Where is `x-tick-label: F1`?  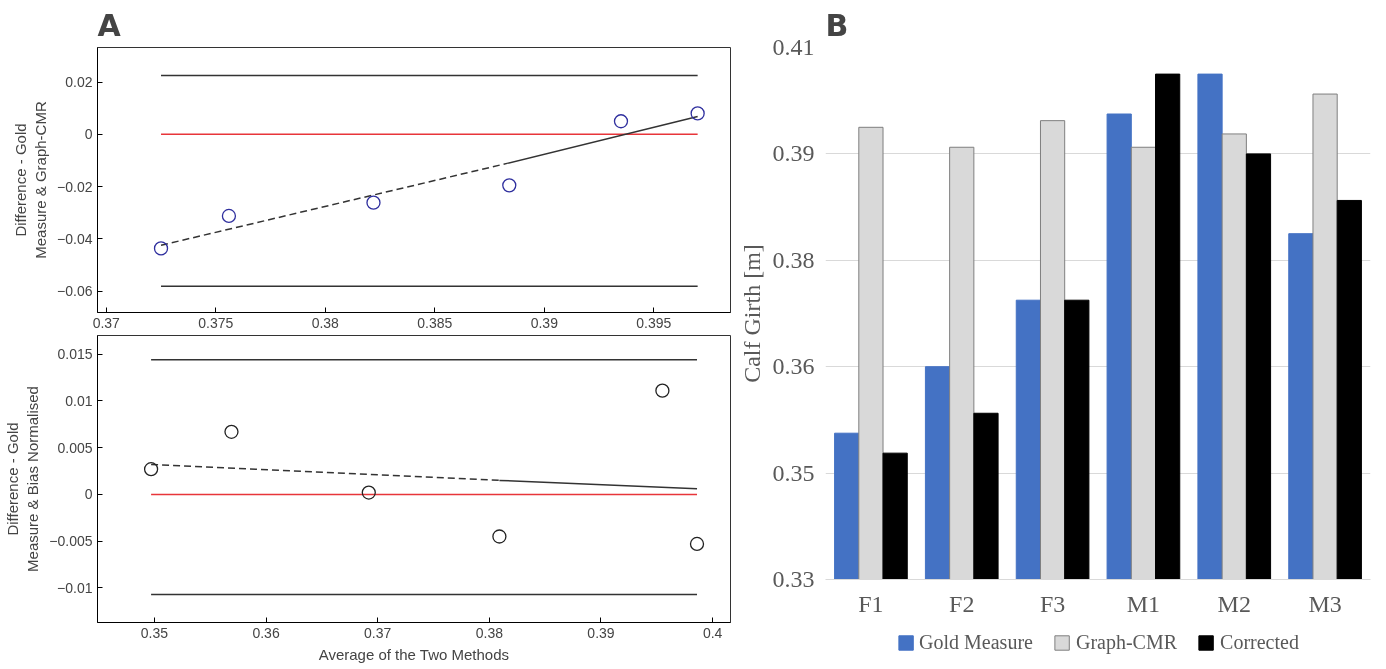 x-tick-label: F1 is located at coordinates (871, 603).